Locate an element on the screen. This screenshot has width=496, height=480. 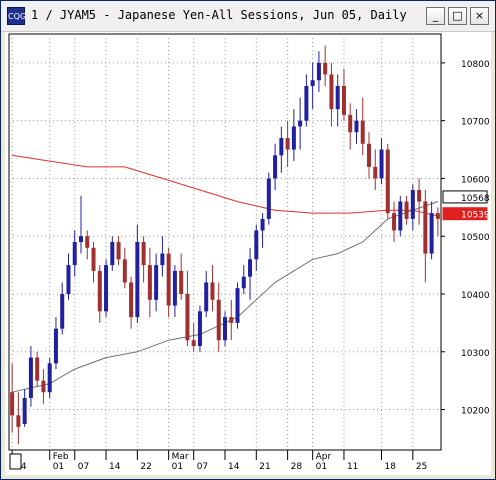
month-label: Feb is located at coordinates (61, 457).